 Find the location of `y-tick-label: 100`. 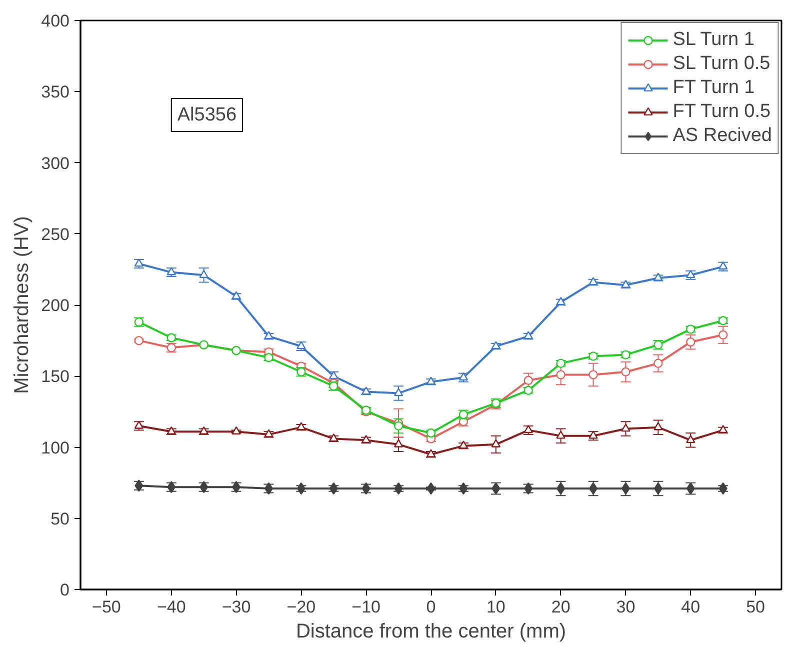

y-tick-label: 100 is located at coordinates (55, 448).